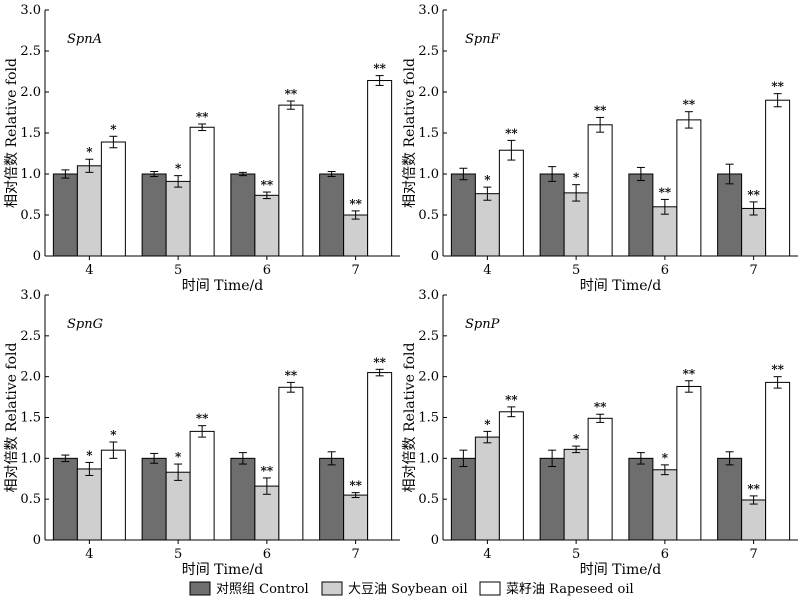 This screenshot has width=800, height=600. Describe the element at coordinates (332, 215) in the screenshot. I see `bar-spna-s0-day7` at that location.